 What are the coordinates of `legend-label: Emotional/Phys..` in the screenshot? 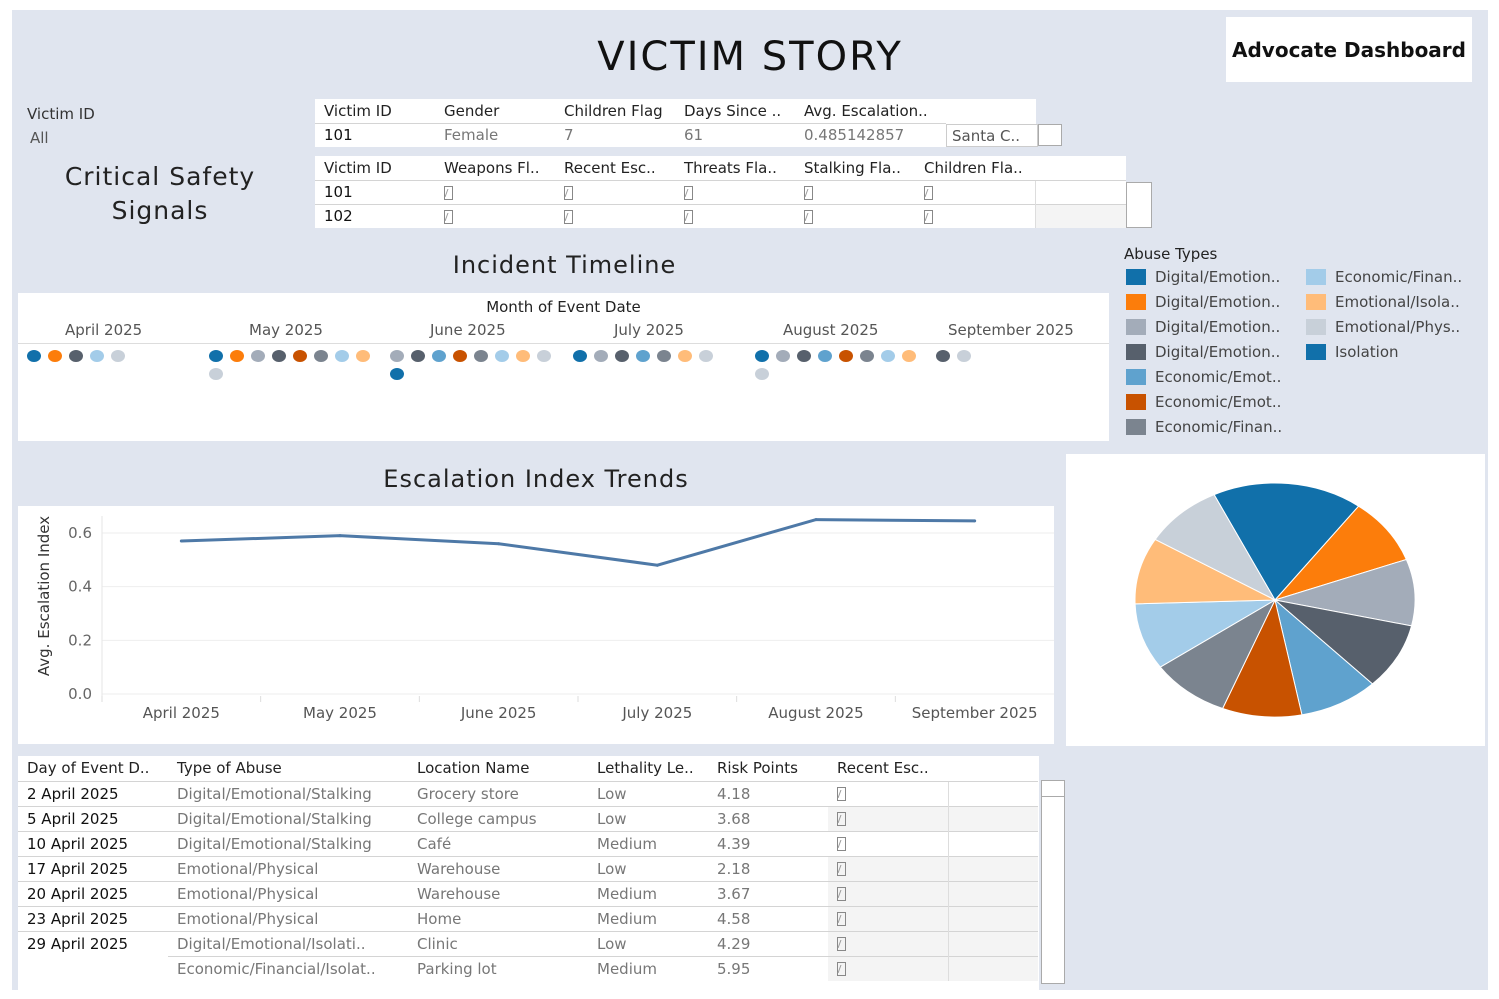 It's located at (1398, 326).